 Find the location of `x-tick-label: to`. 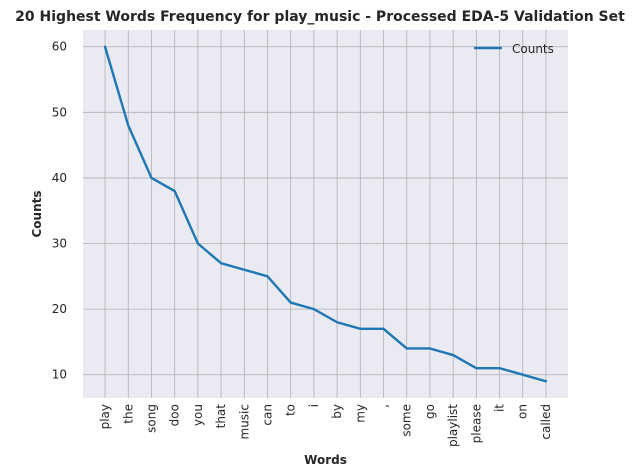

x-tick-label: to is located at coordinates (291, 410).